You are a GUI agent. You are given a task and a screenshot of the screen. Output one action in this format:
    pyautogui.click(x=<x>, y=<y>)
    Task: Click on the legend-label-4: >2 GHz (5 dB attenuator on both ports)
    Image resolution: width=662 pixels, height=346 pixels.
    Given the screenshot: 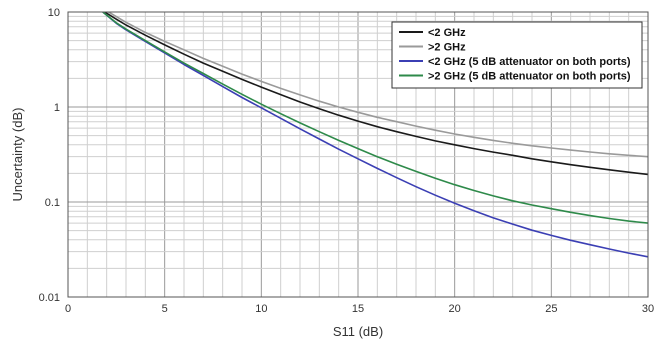 What is the action you would take?
    pyautogui.click(x=529, y=77)
    